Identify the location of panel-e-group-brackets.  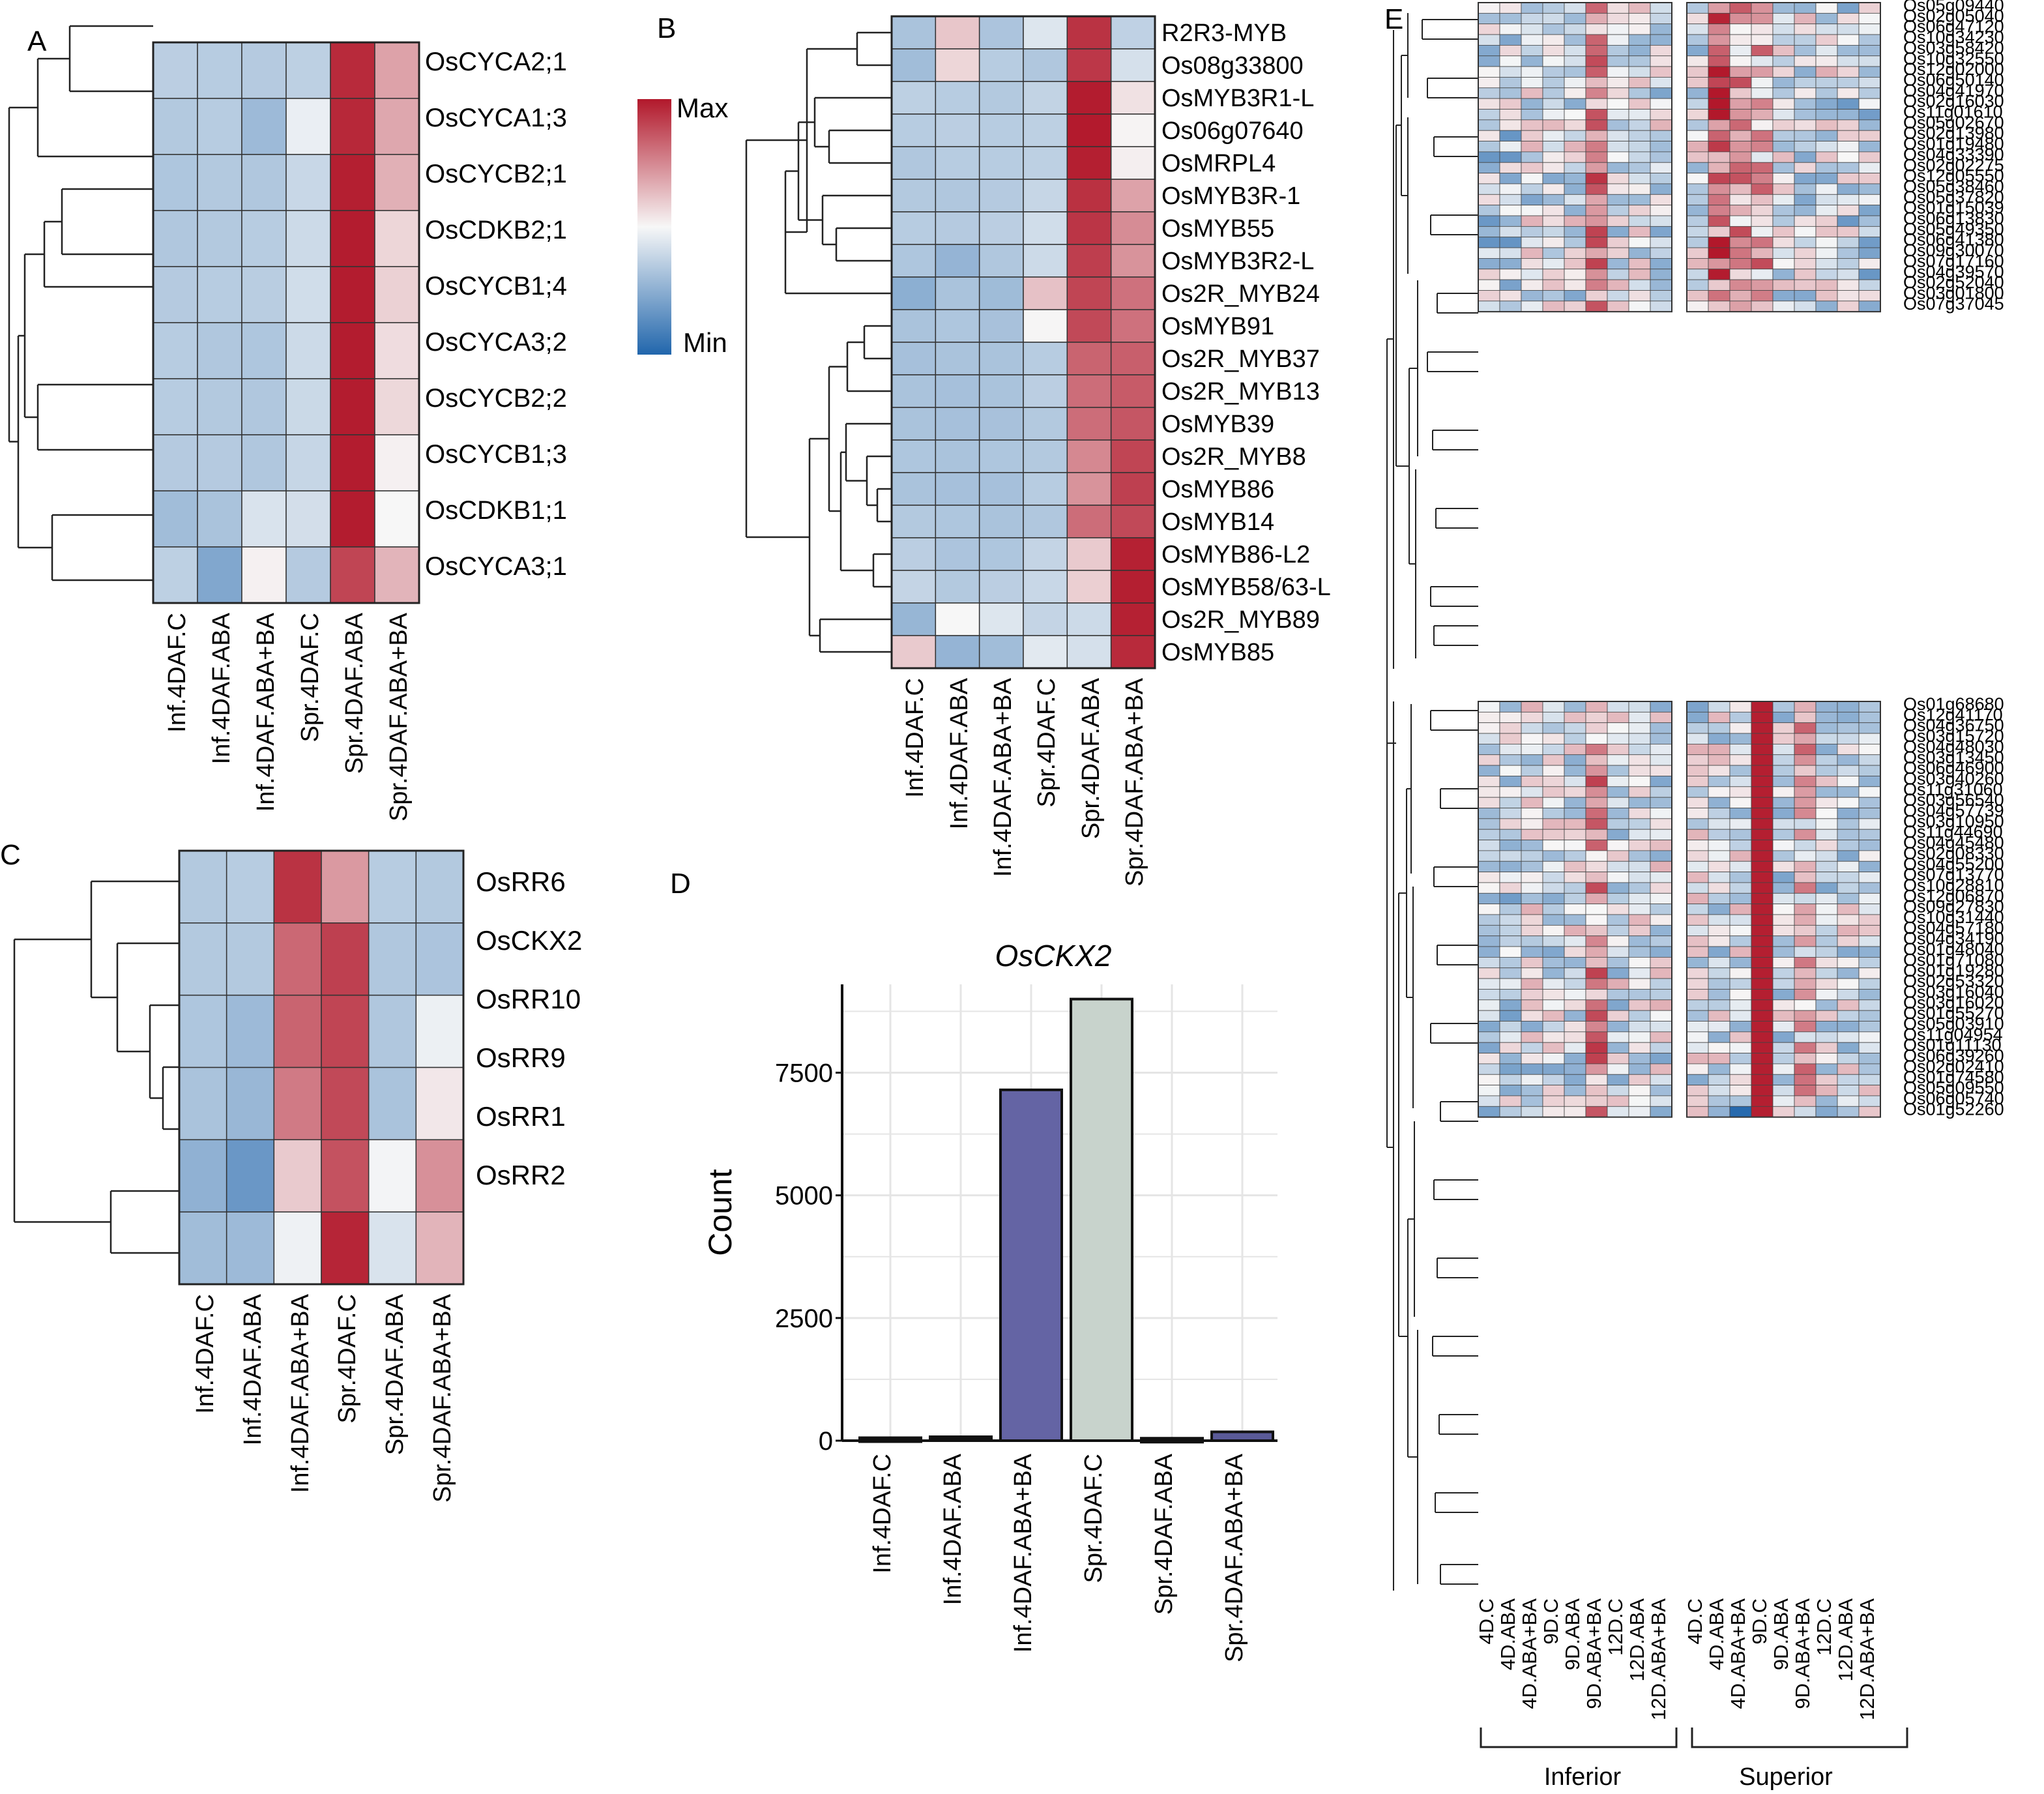
(1694, 1738).